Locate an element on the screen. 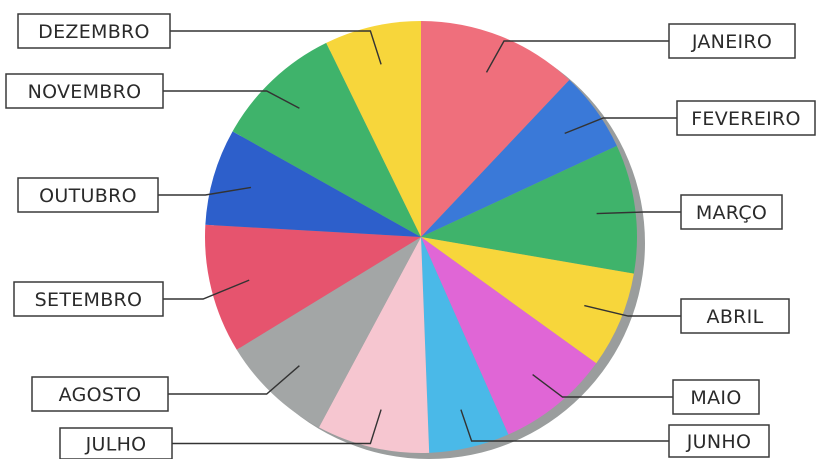  leader-line-novembro is located at coordinates (231, 99).